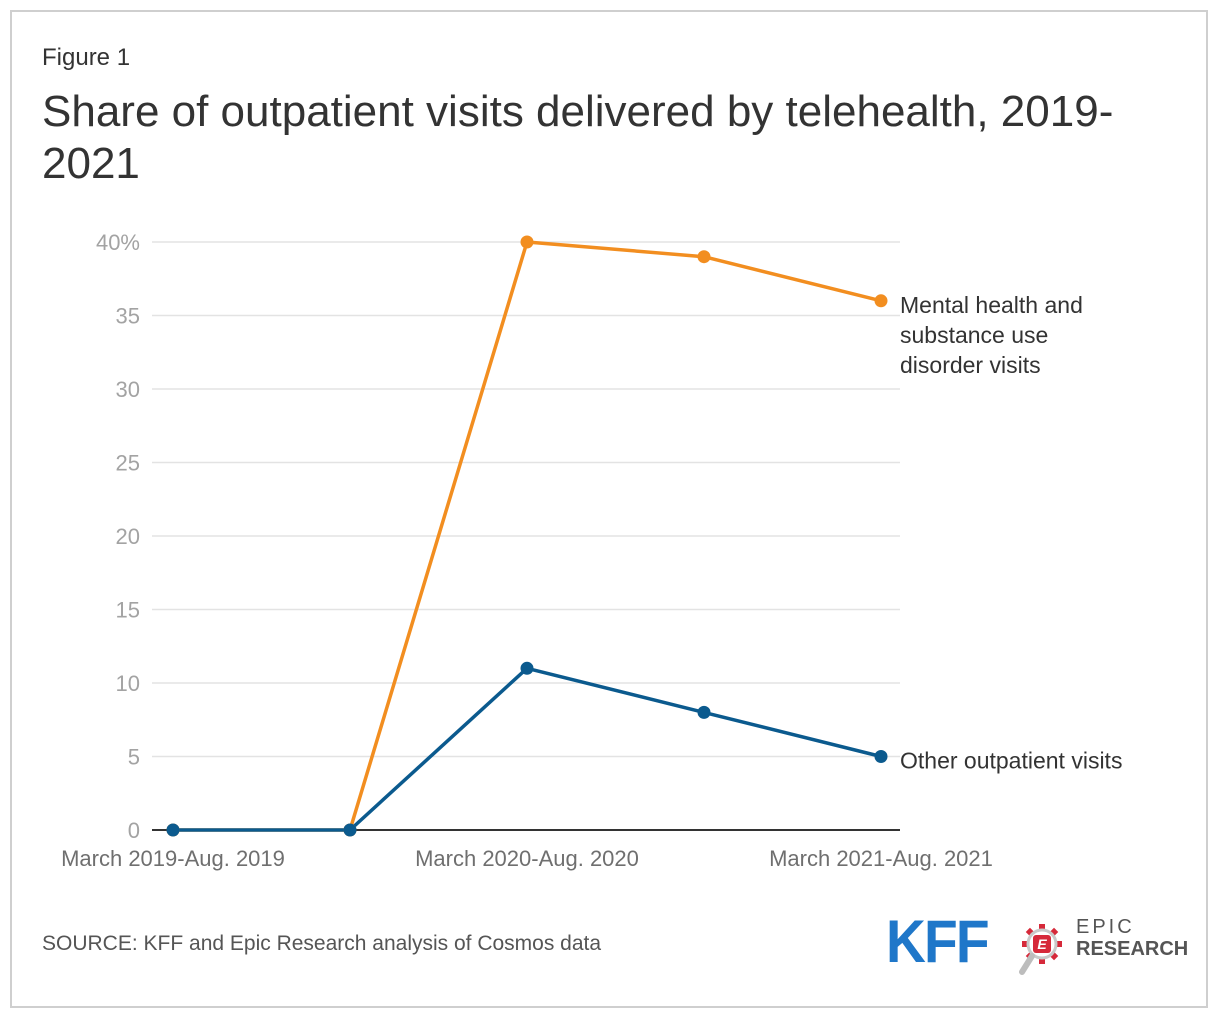  Describe the element at coordinates (86, 57) in the screenshot. I see `figure-label: Figure 1` at that location.